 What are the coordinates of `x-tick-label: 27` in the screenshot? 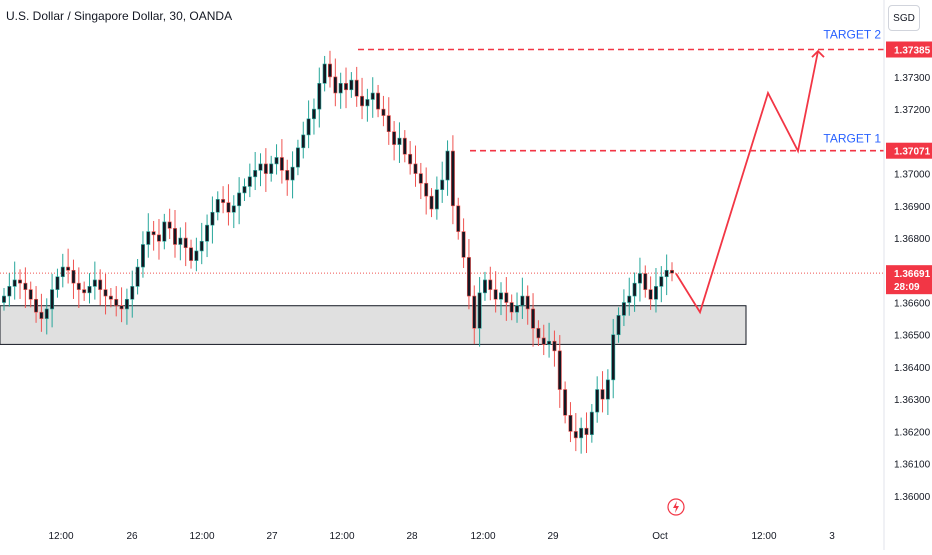 It's located at (272, 536).